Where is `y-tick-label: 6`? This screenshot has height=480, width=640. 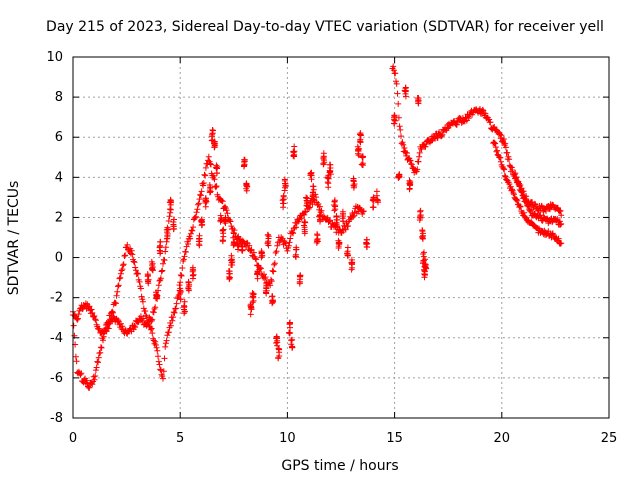
y-tick-label: 6 is located at coordinates (59, 137).